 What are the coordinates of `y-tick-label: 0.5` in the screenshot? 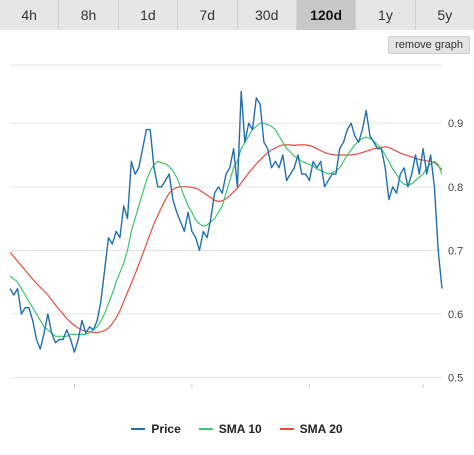 It's located at (455, 379).